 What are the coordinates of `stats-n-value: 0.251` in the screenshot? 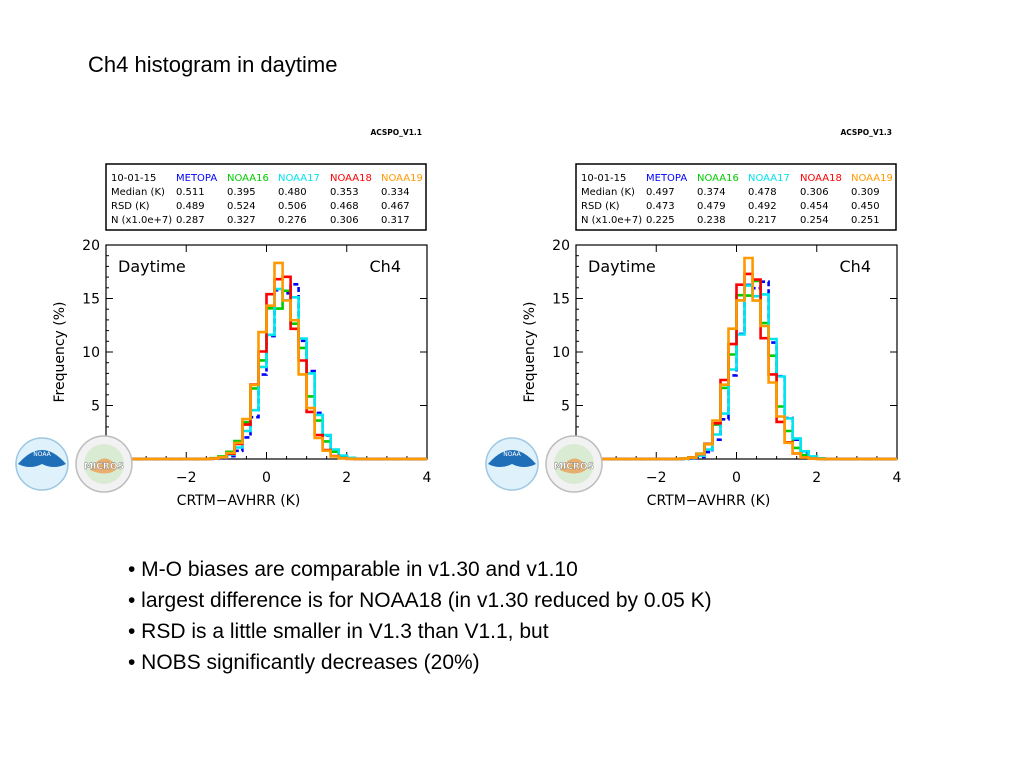 It's located at (865, 220).